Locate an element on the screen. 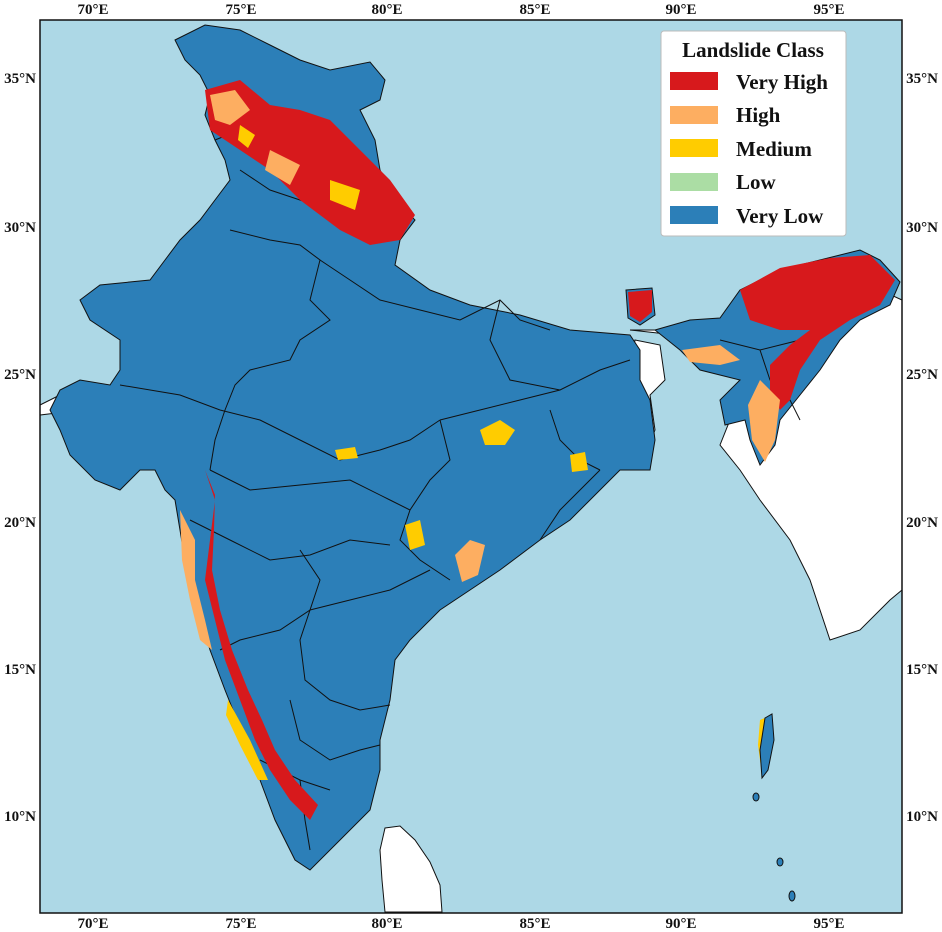 This screenshot has height=932, width=942. legend-swatch-very-low is located at coordinates (694, 215).